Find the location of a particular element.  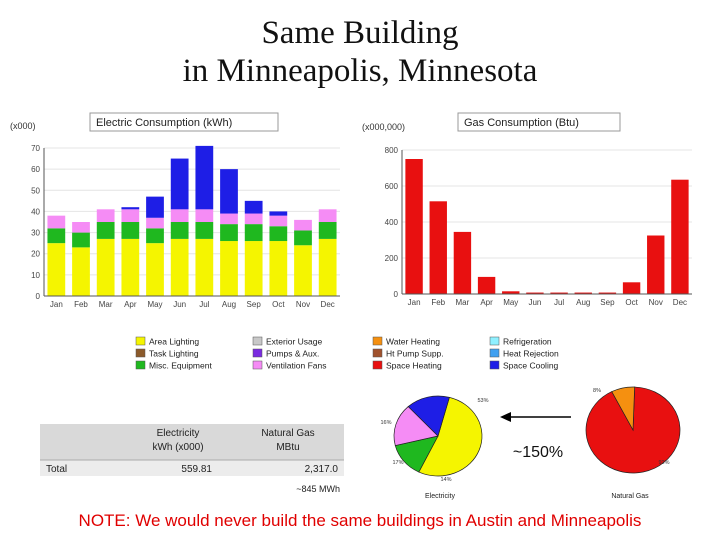

electric-x-tick-label: Mar is located at coordinates (106, 304).